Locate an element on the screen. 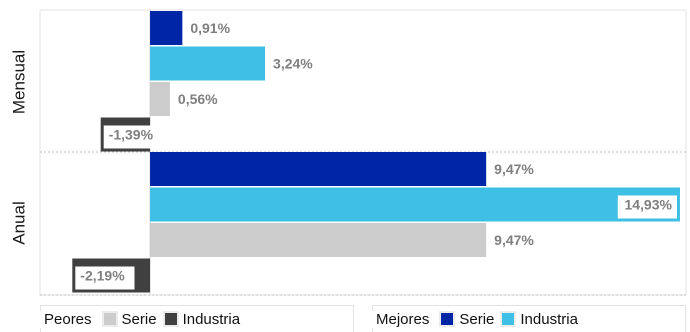  group-label-mensual: Mensual is located at coordinates (18, 82).